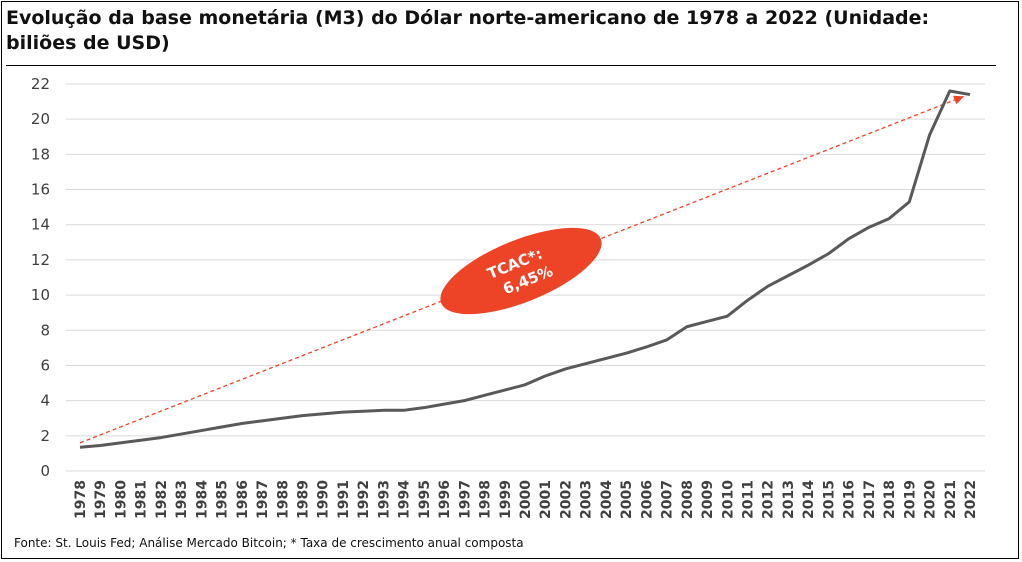 The height and width of the screenshot is (562, 1022). Describe the element at coordinates (486, 499) in the screenshot. I see `x-tick-label: 1998` at that location.